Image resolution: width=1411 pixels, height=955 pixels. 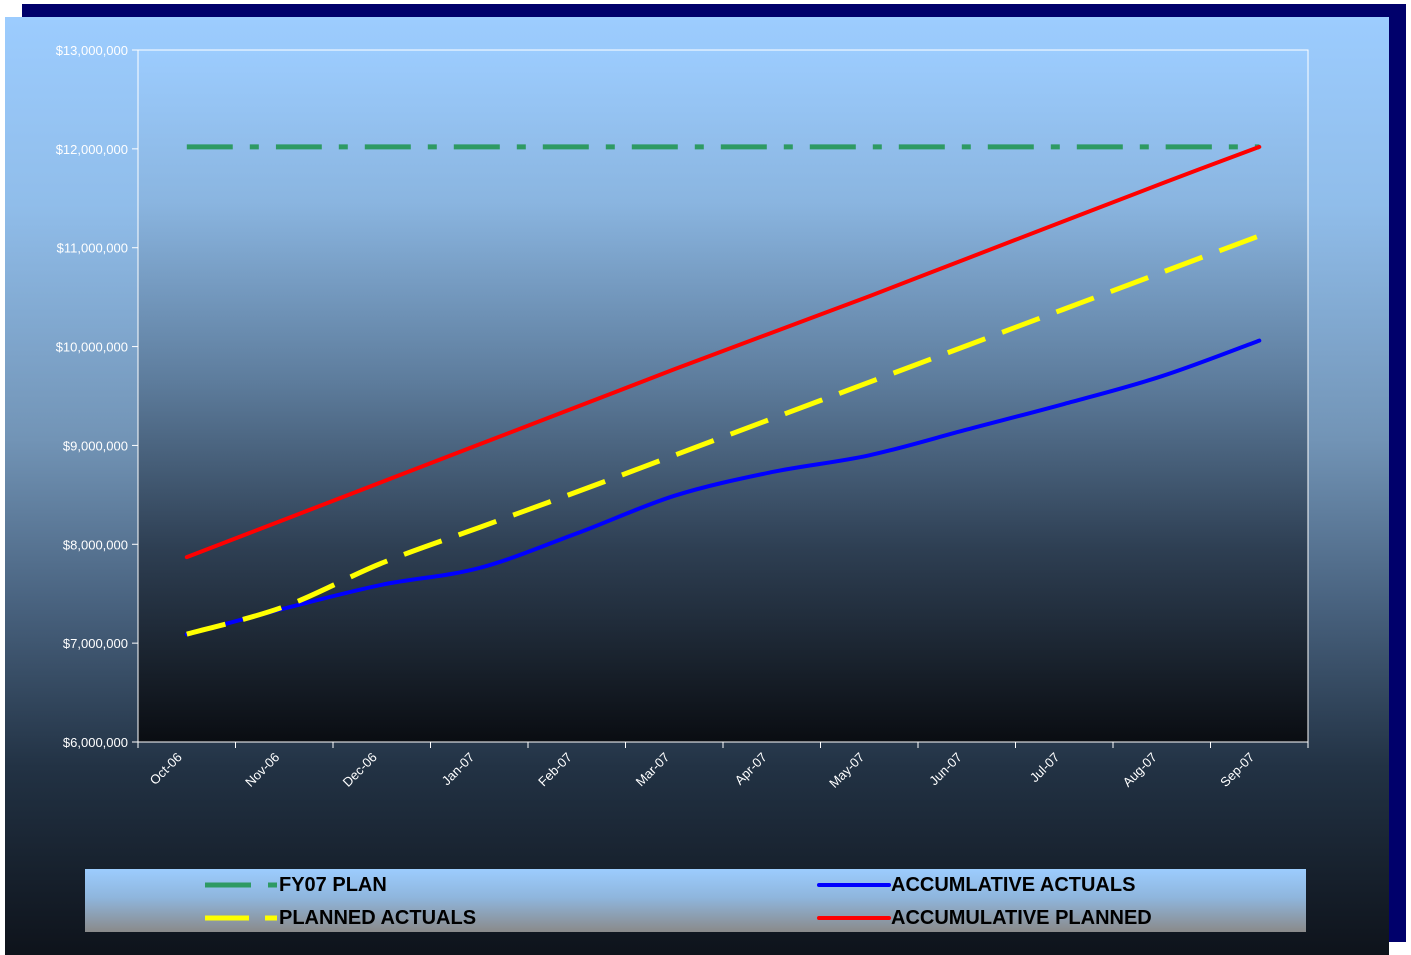 What do you see at coordinates (95, 742) in the screenshot?
I see `y-tick-label: $6,000,000` at bounding box center [95, 742].